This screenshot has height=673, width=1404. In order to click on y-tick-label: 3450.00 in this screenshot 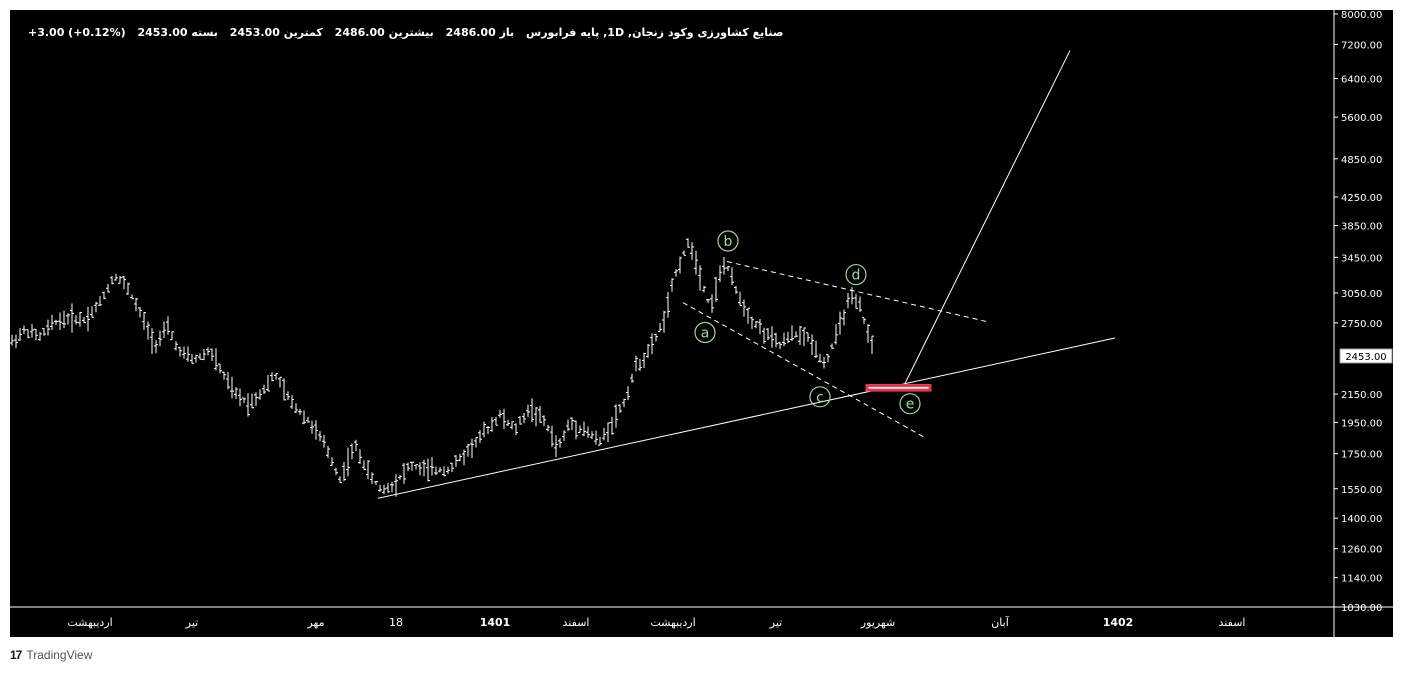, I will do `click(1361, 258)`.